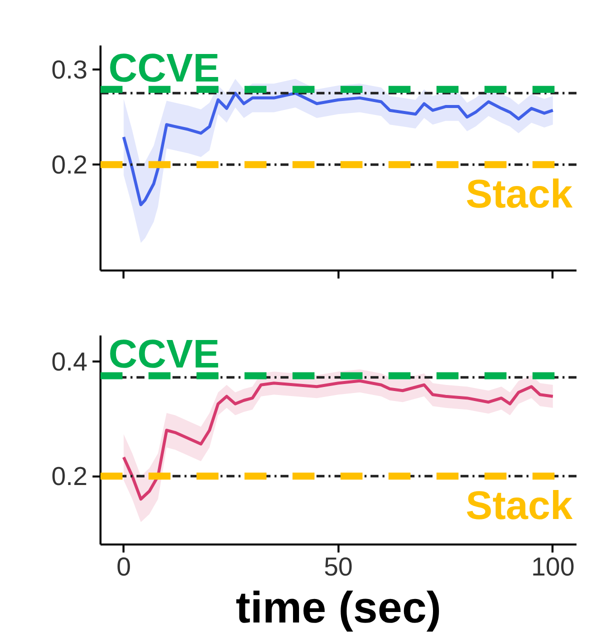 The height and width of the screenshot is (644, 611). I want to click on x-tick-label: 0, so click(123, 567).